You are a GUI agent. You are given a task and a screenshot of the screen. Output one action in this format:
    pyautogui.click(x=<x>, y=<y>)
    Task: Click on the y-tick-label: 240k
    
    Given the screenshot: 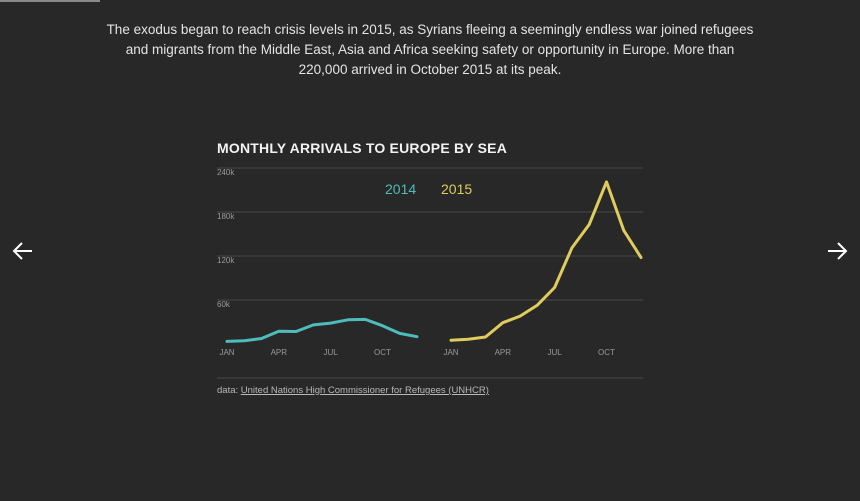 What is the action you would take?
    pyautogui.click(x=226, y=172)
    